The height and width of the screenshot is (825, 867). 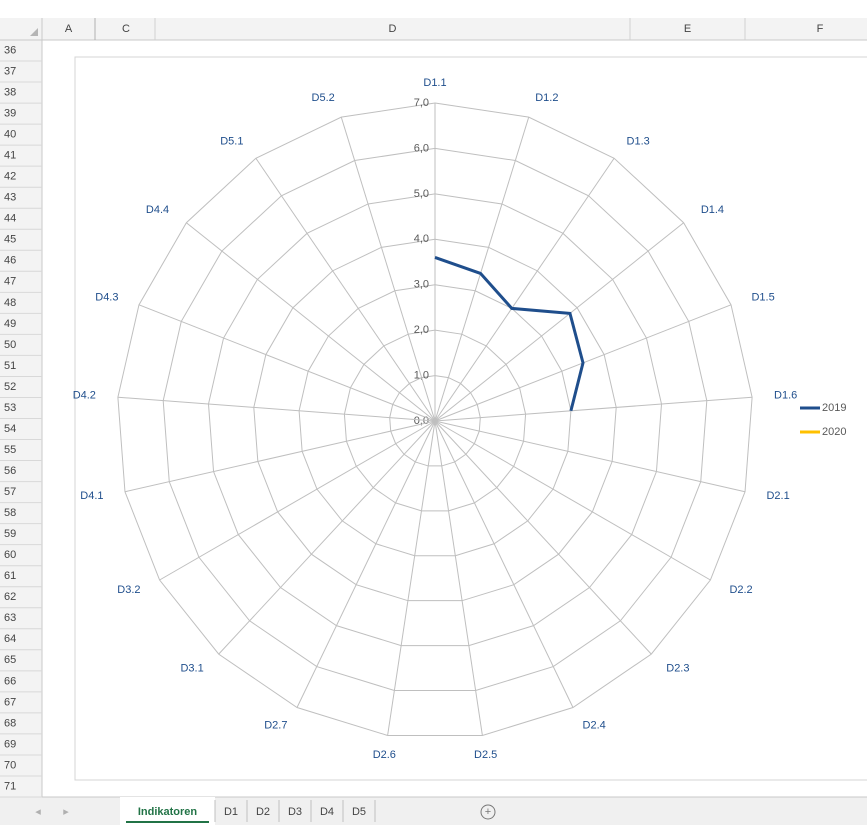 I want to click on column-header: C, so click(x=126, y=29).